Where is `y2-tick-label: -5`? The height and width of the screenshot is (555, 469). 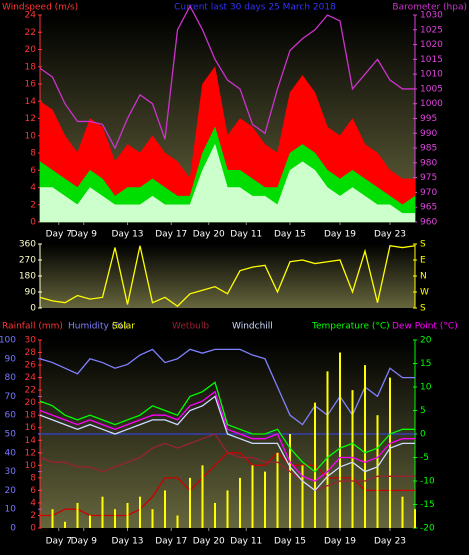 y2-tick-label: -5 is located at coordinates (424, 458).